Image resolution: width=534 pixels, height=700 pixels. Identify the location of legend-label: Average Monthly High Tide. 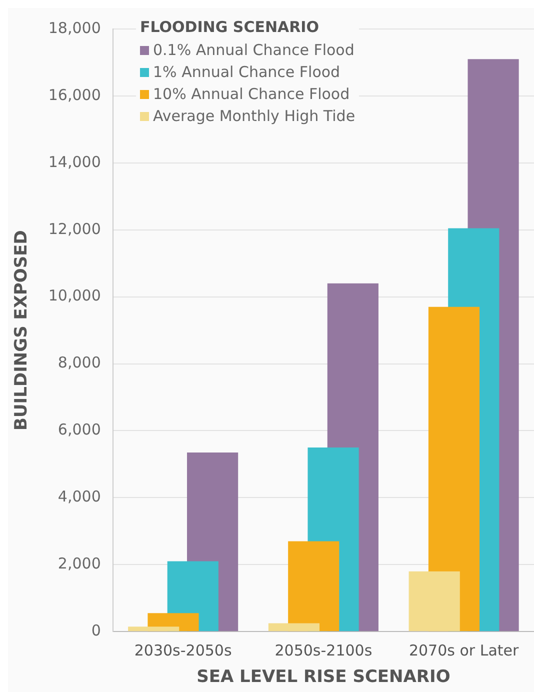
(254, 116).